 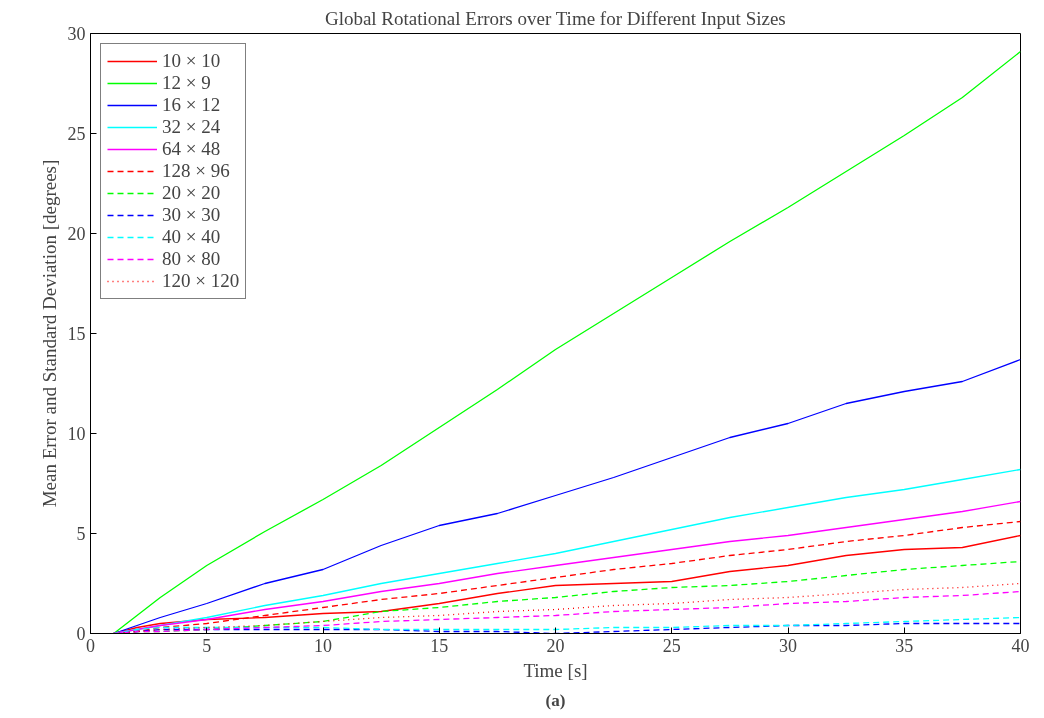 I want to click on legend-label: 64 × 48, so click(x=191, y=149).